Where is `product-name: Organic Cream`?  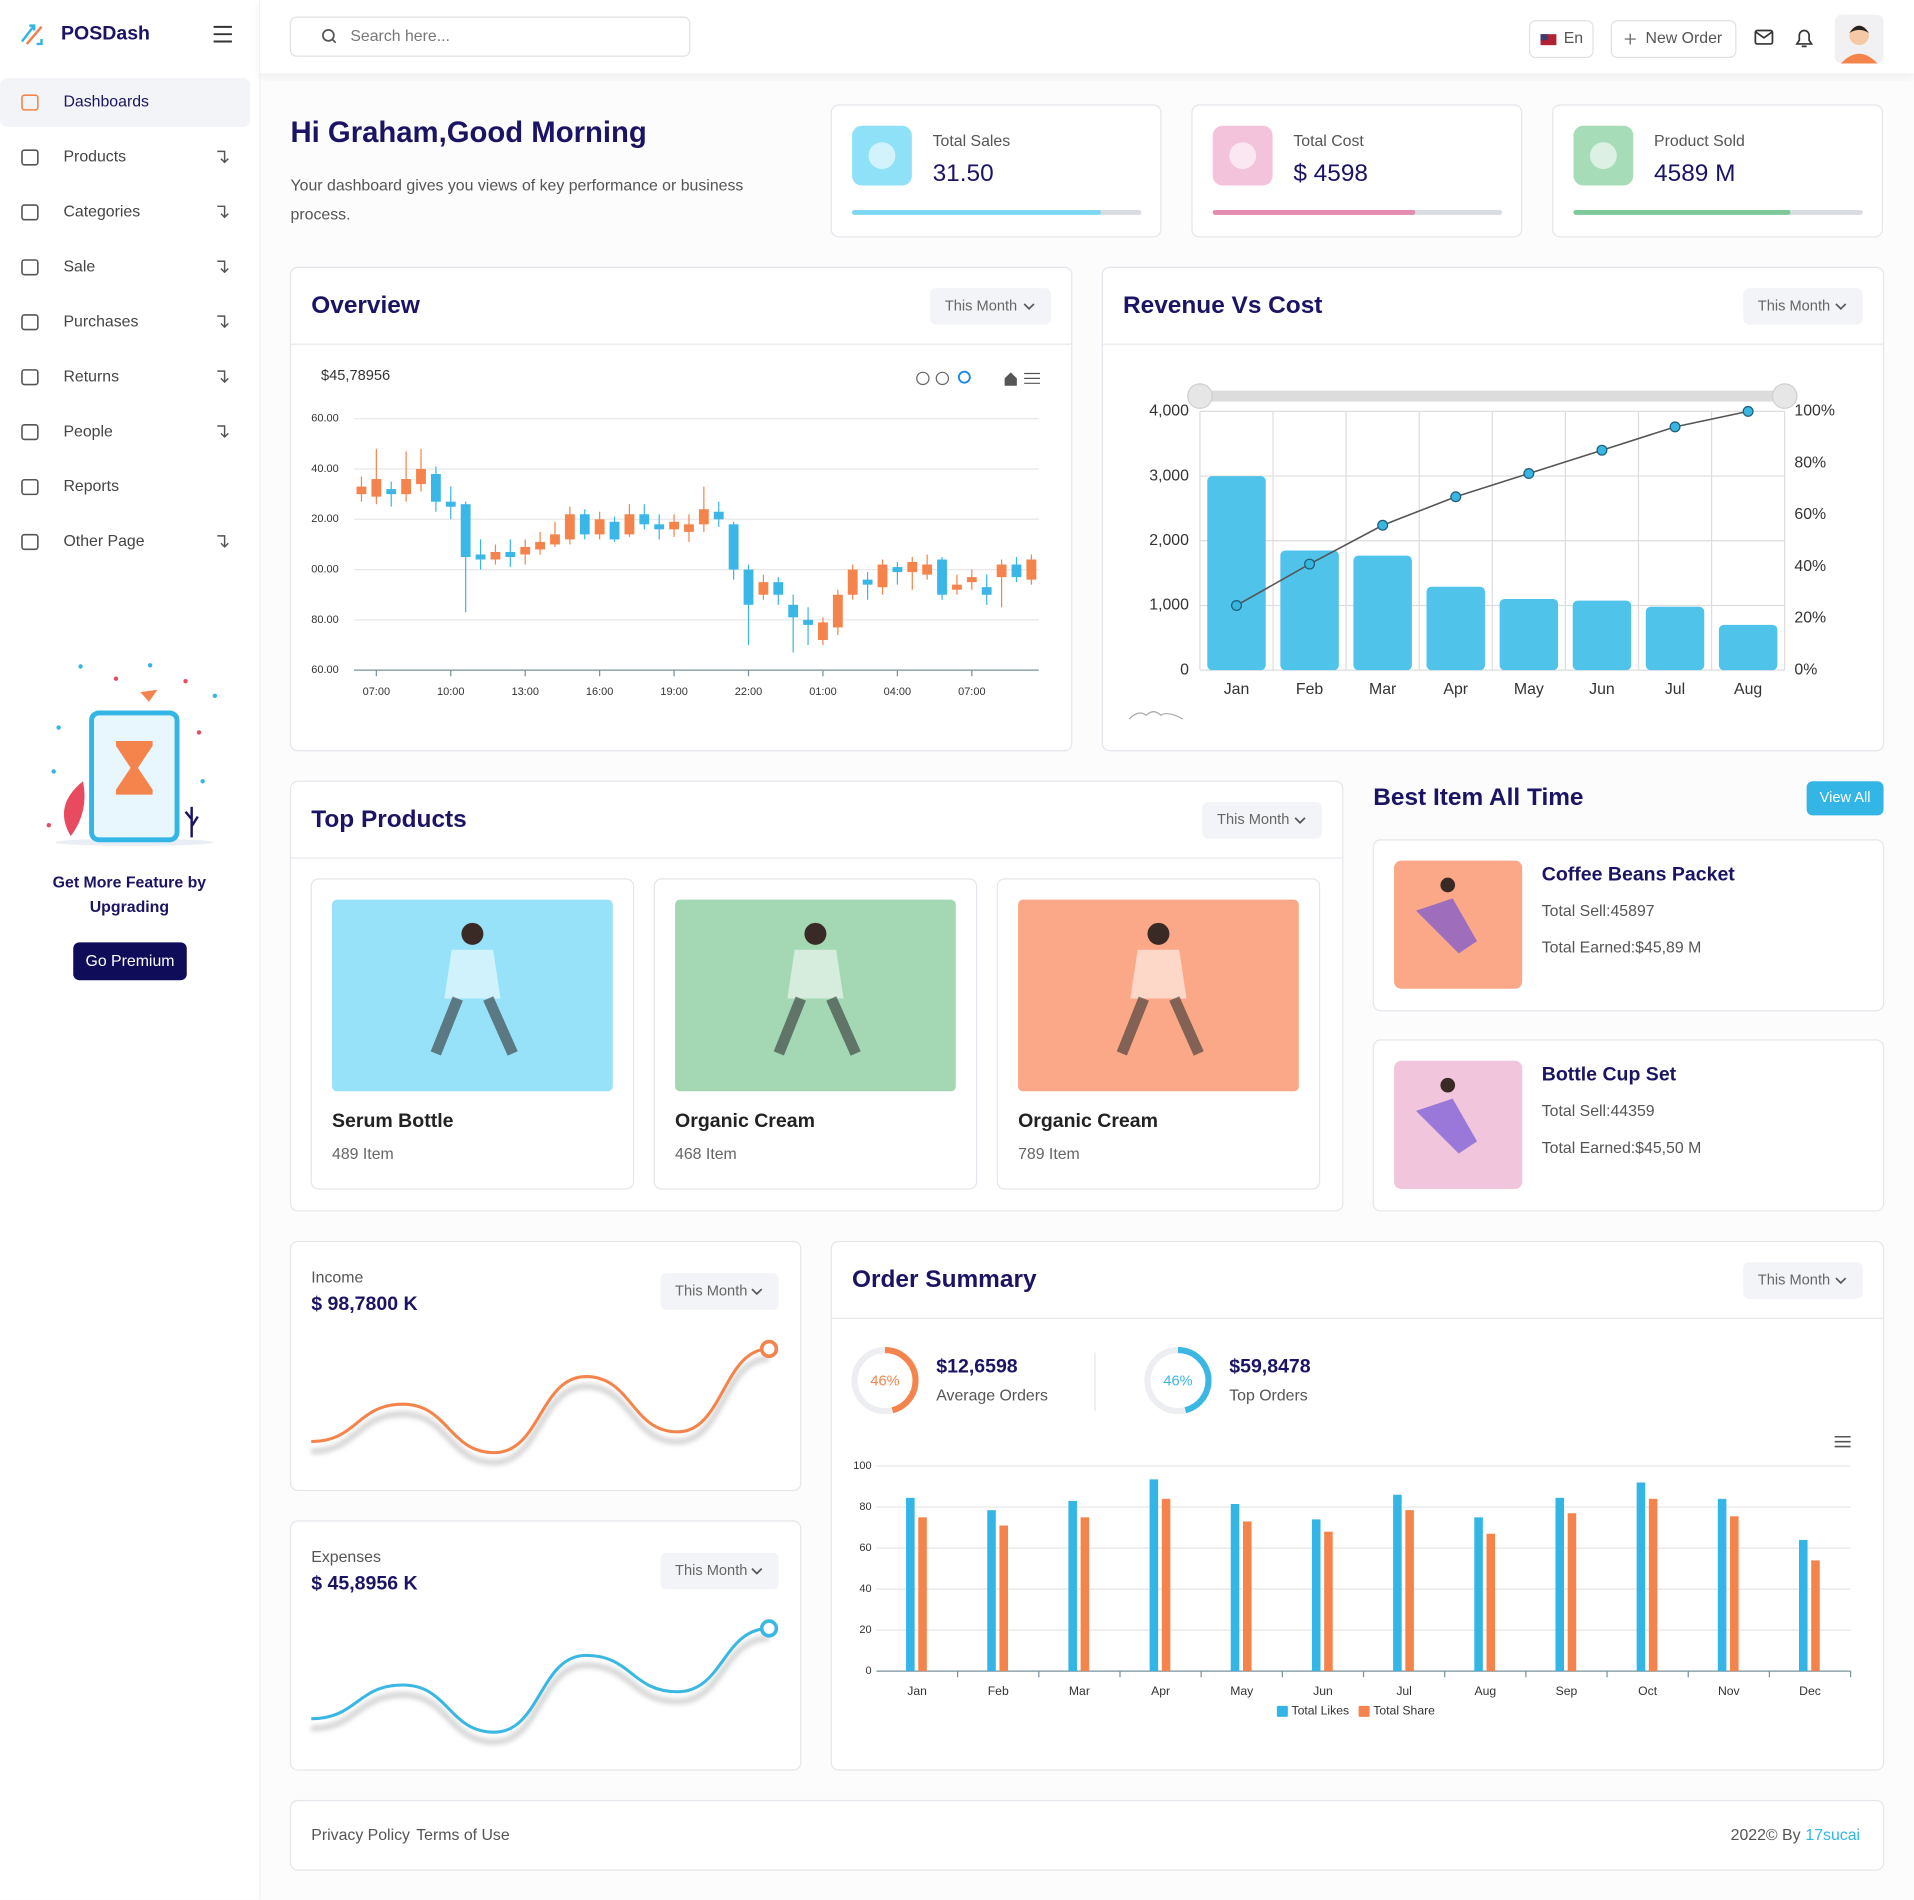 product-name: Organic Cream is located at coordinates (745, 1121).